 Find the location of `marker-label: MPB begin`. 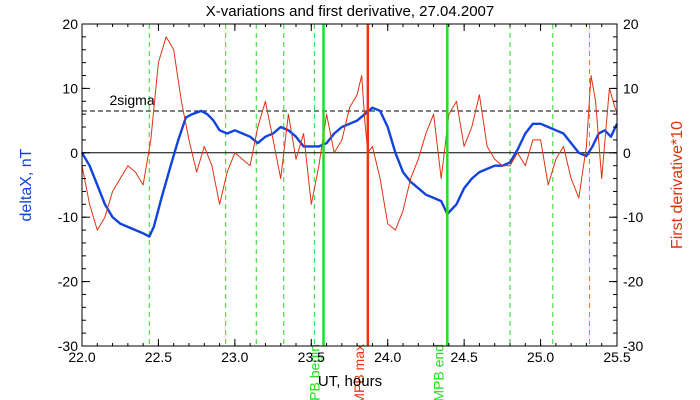

marker-label: MPB begin is located at coordinates (315, 372).